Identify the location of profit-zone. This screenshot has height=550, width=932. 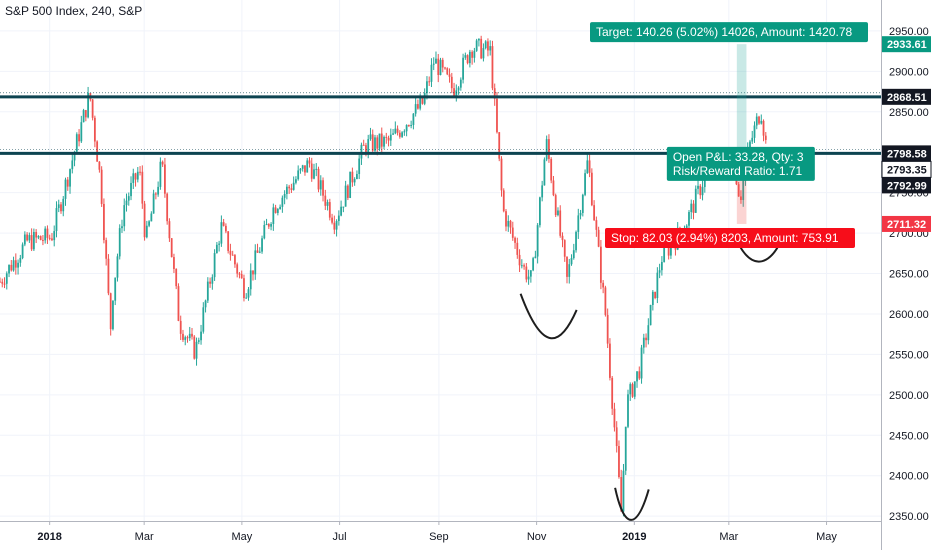
(741, 101).